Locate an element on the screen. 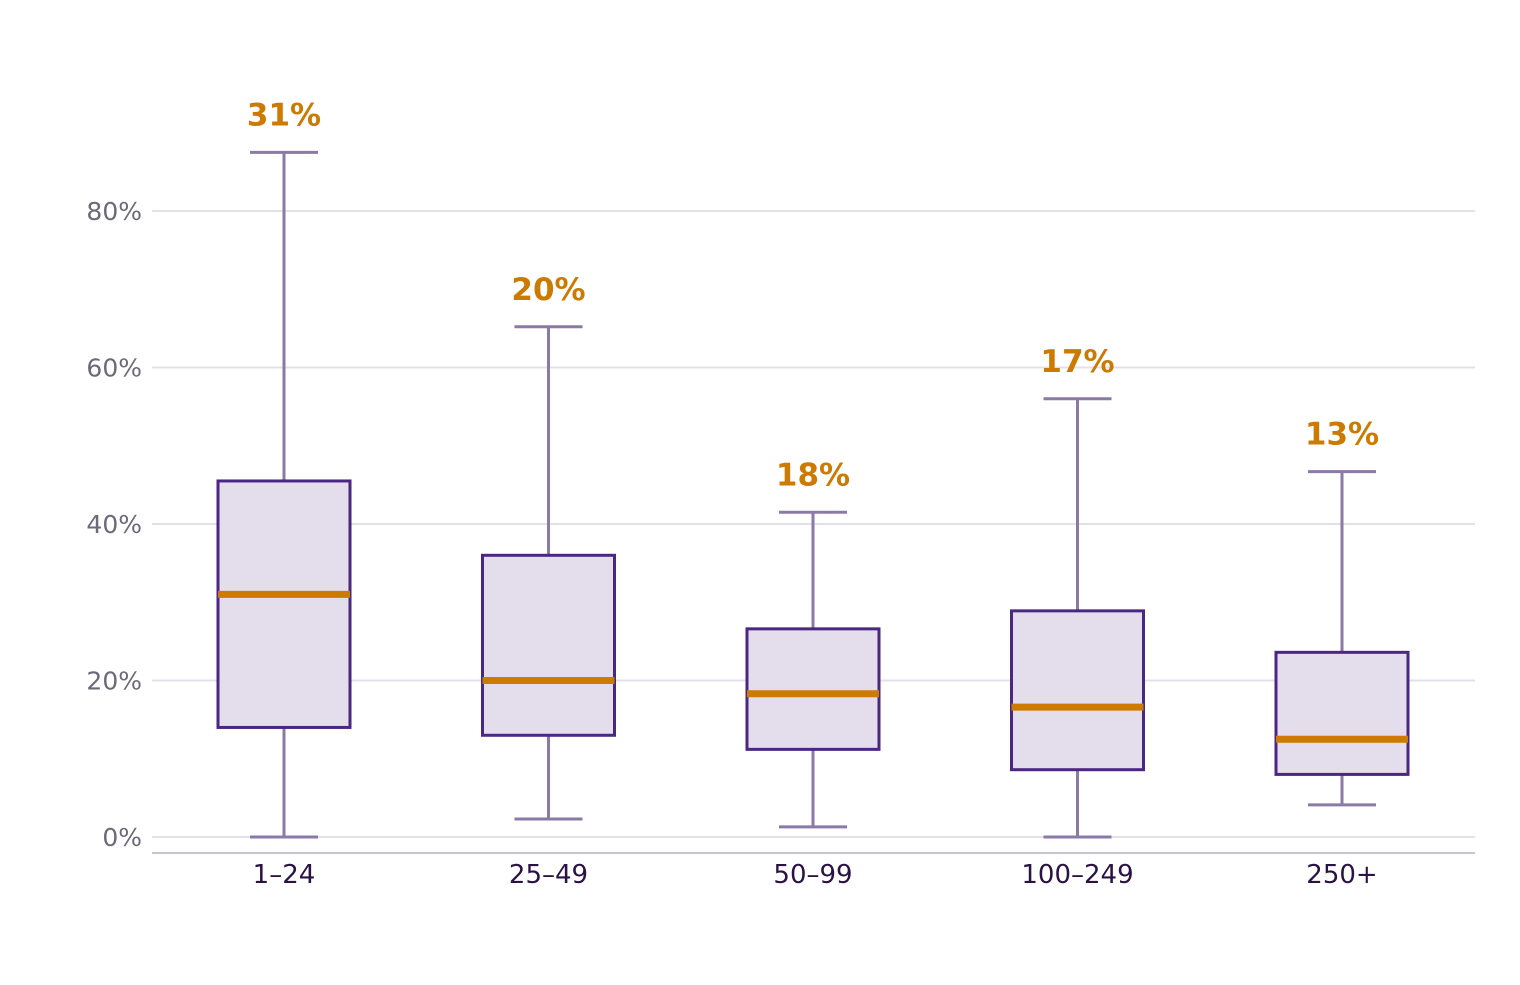 This screenshot has height=985, width=1520. median-value-label: 20% is located at coordinates (548, 290).